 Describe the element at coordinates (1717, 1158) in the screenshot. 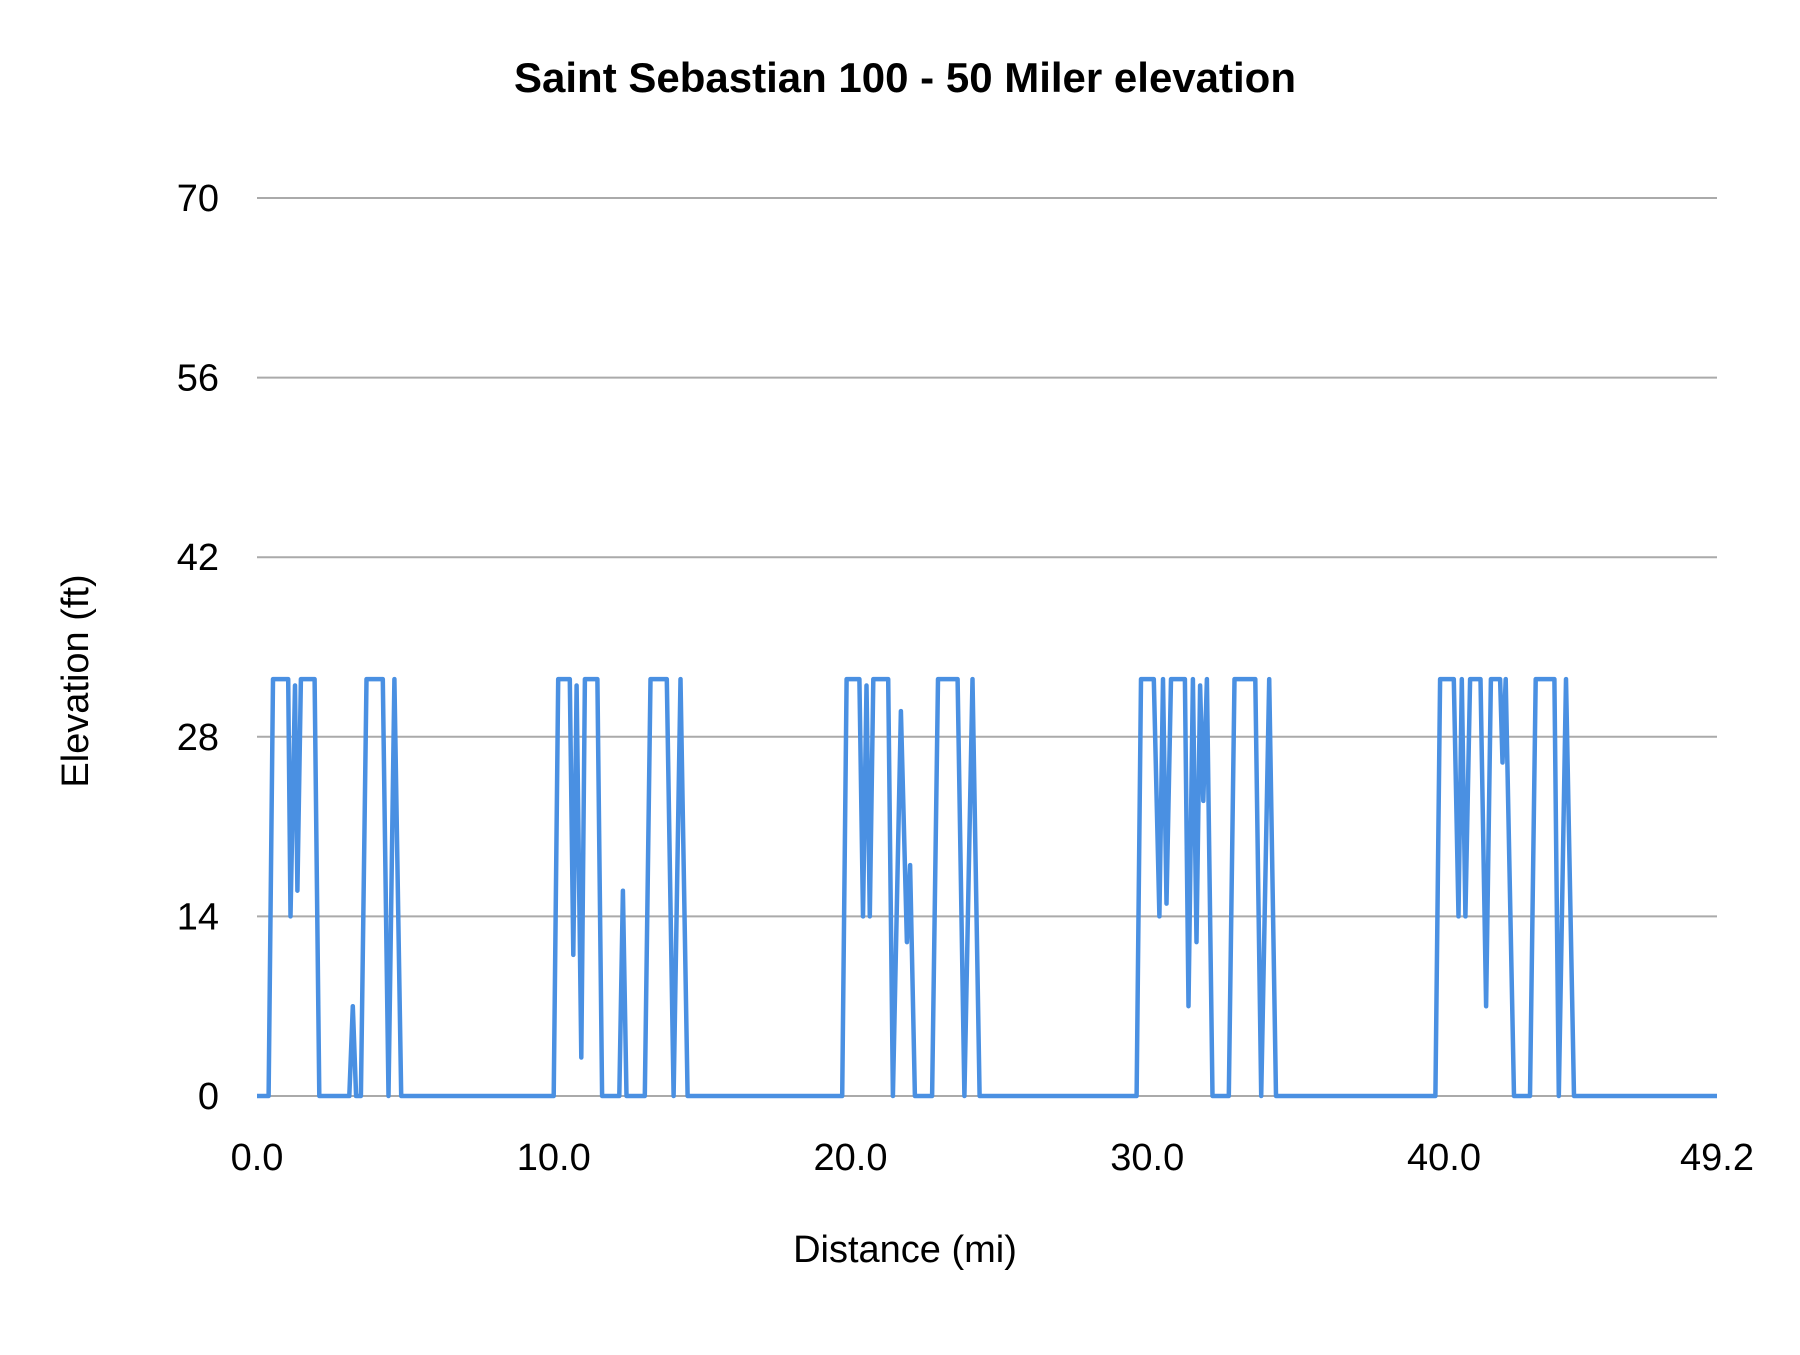

I see `x-tick-label: 49.2` at that location.